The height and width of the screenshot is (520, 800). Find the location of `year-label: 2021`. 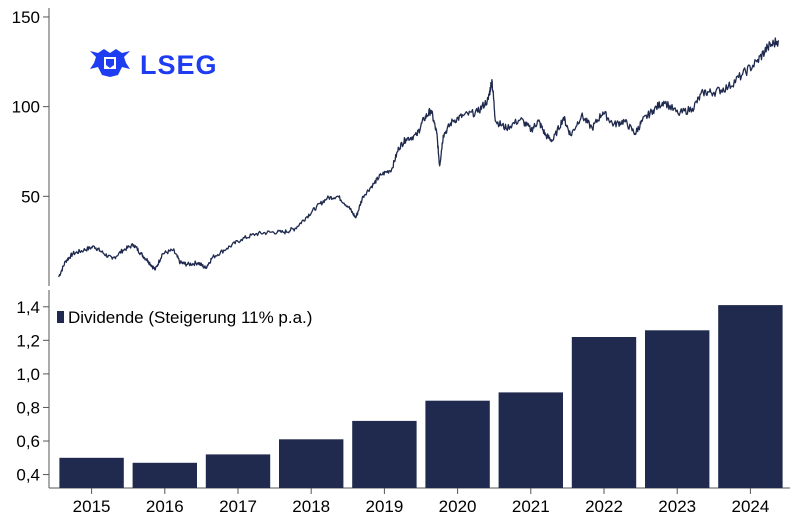

year-label: 2021 is located at coordinates (531, 506).